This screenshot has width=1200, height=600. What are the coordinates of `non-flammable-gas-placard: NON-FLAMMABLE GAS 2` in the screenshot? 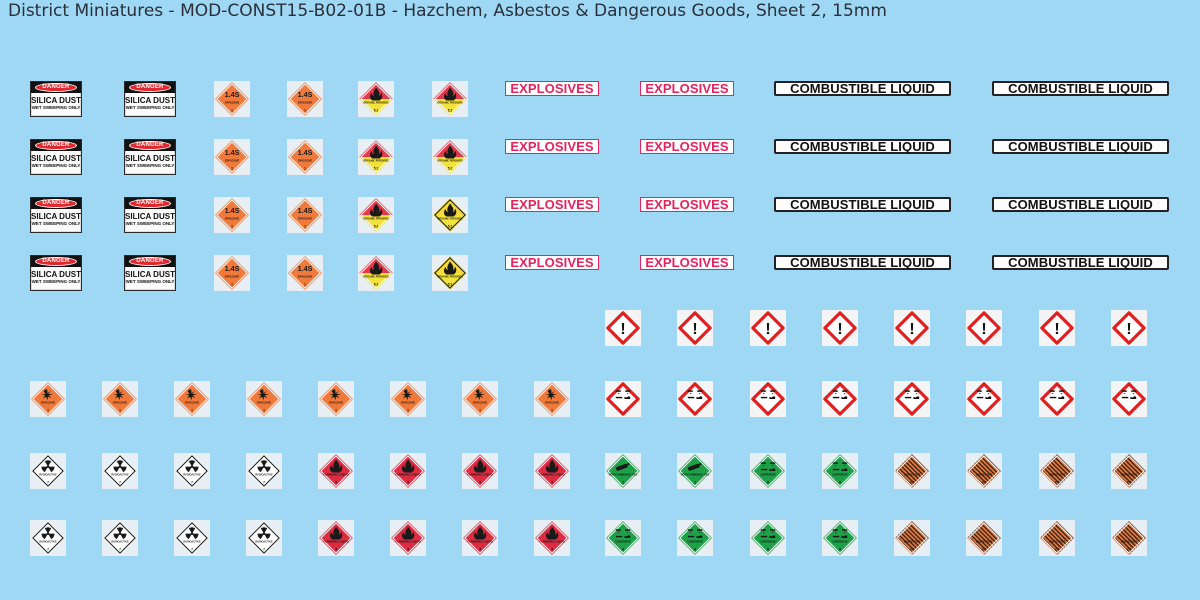 It's located at (623, 471).